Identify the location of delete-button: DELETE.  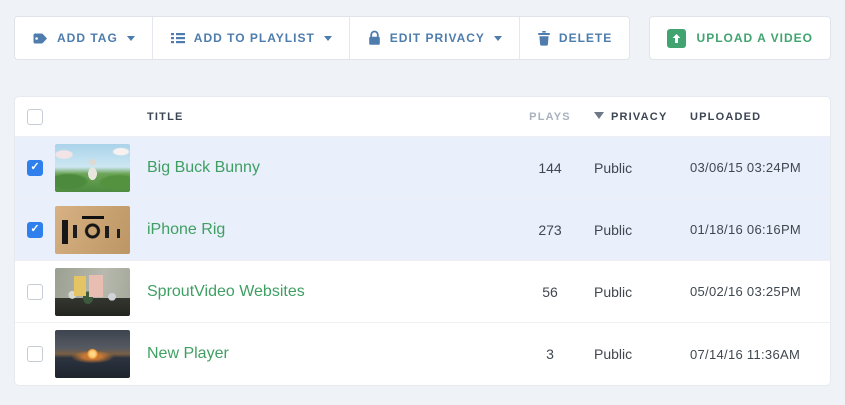
(574, 38).